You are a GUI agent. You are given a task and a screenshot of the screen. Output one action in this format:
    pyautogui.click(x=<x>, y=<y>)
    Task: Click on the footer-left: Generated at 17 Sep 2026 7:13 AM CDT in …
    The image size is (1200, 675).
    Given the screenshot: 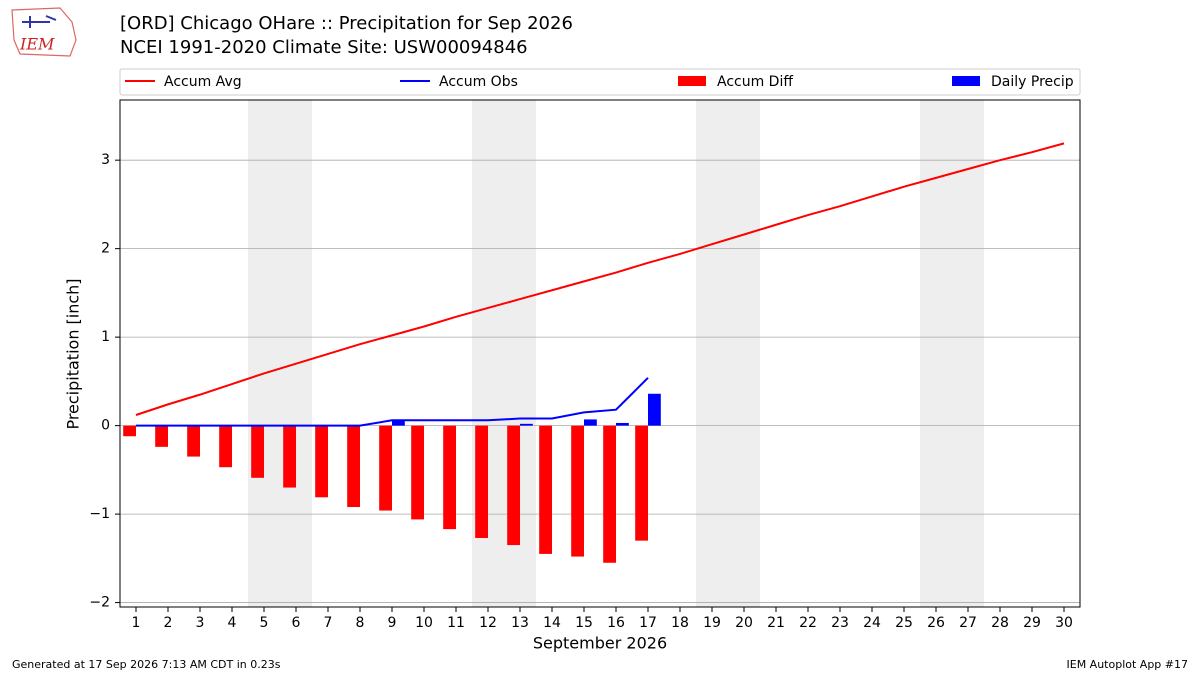 What is the action you would take?
    pyautogui.click(x=146, y=664)
    